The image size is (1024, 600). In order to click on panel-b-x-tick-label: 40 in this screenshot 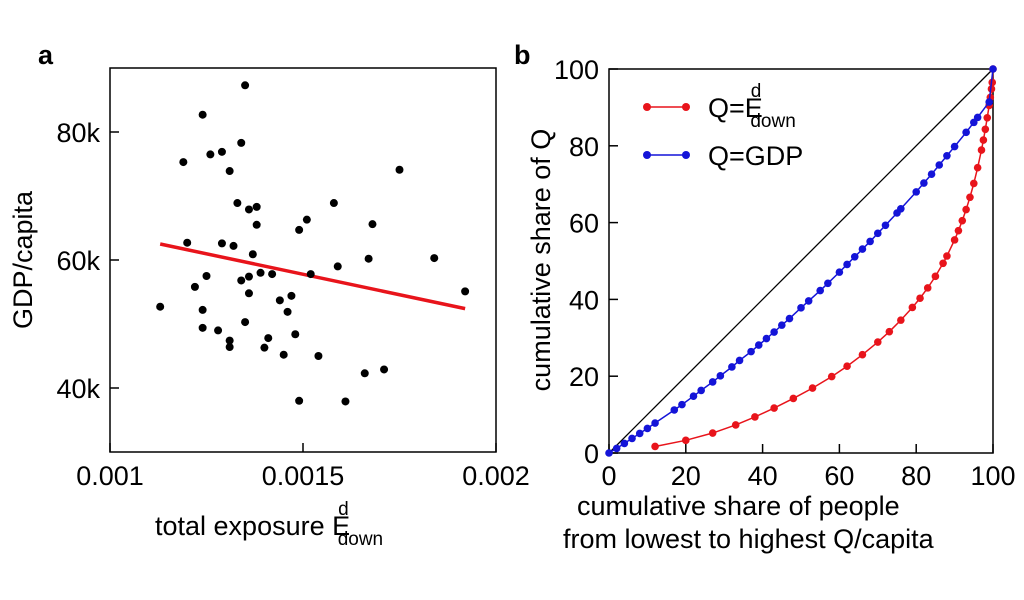, I will do `click(763, 476)`.